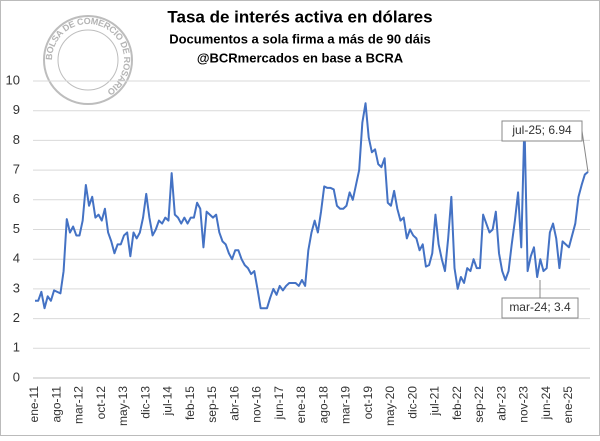 The height and width of the screenshot is (441, 600). I want to click on chart-subtitle: Documentos a sola firma a más de 90 dáis, so click(300, 38).